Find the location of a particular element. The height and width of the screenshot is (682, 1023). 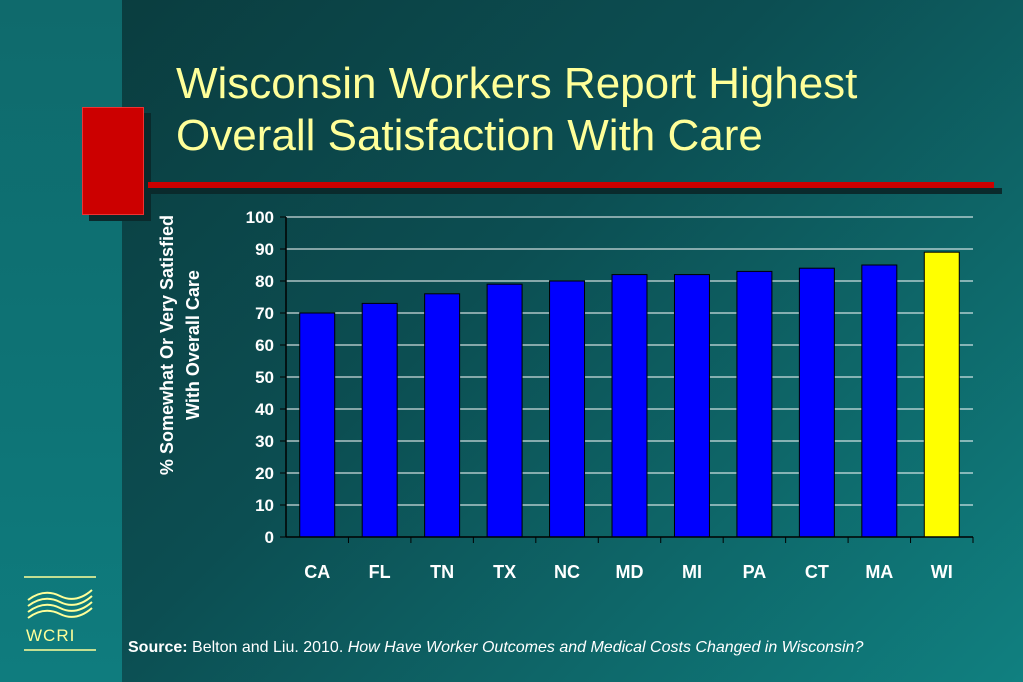

bar-ct is located at coordinates (816, 402).